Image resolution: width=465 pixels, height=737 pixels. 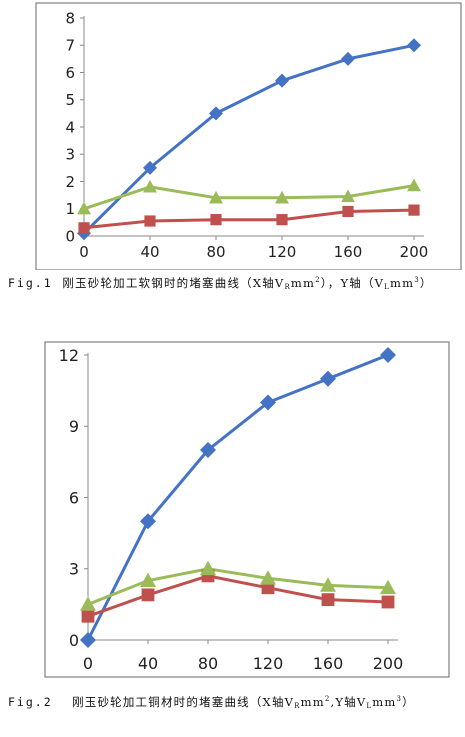 What do you see at coordinates (30, 282) in the screenshot?
I see `figure-1-label: Fig.1` at bounding box center [30, 282].